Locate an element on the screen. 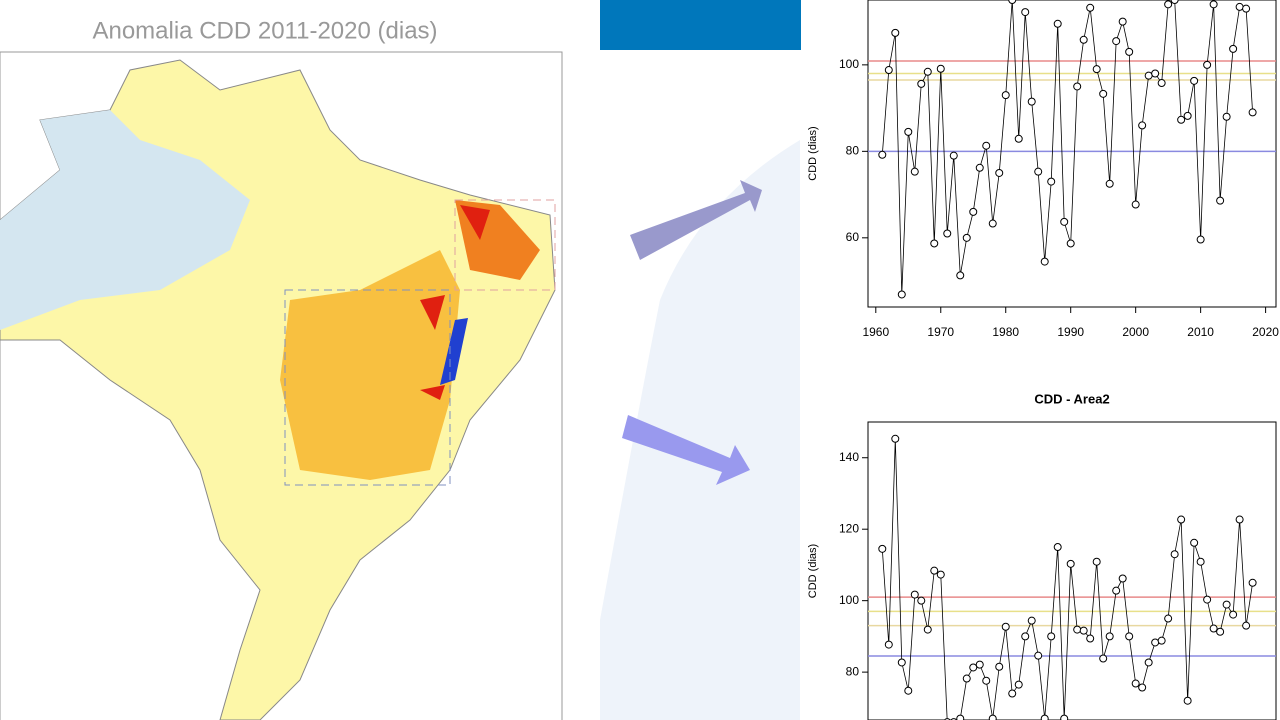  y-tick-label: 60 is located at coordinates (853, 237).